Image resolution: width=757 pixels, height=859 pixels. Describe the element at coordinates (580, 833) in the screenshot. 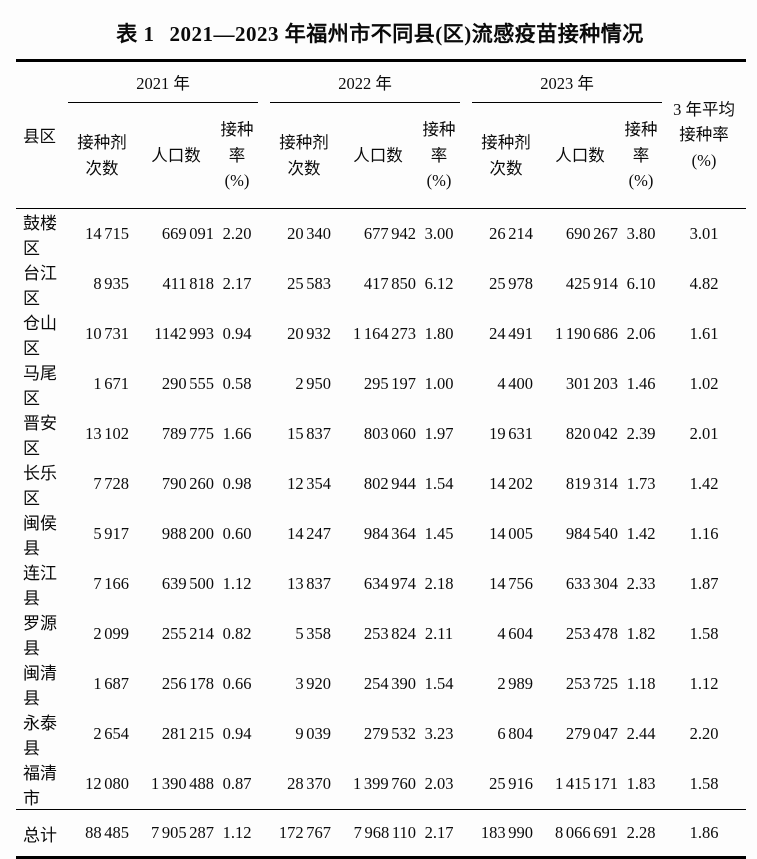

I see `value-cell: 8 066 691` at that location.